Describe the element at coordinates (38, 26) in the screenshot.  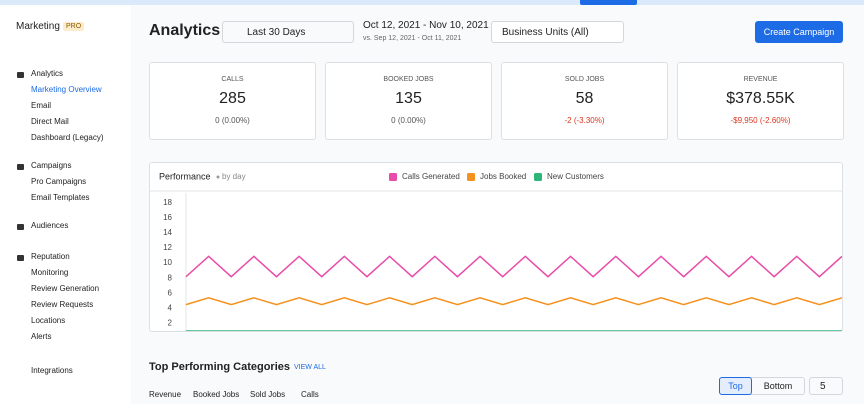
I see `brand: Marketing` at that location.